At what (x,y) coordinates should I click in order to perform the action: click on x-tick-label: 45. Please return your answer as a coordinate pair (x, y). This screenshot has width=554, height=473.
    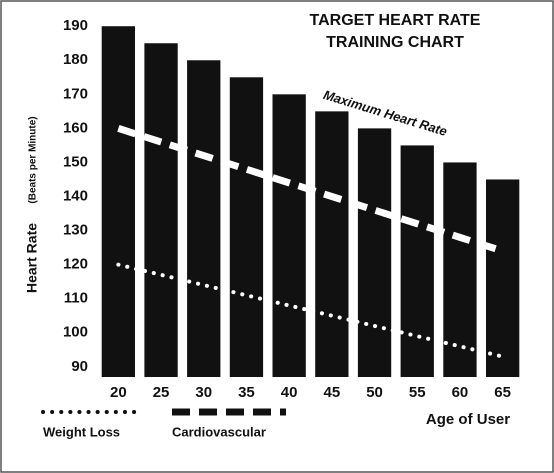
    Looking at the image, I should click on (332, 392).